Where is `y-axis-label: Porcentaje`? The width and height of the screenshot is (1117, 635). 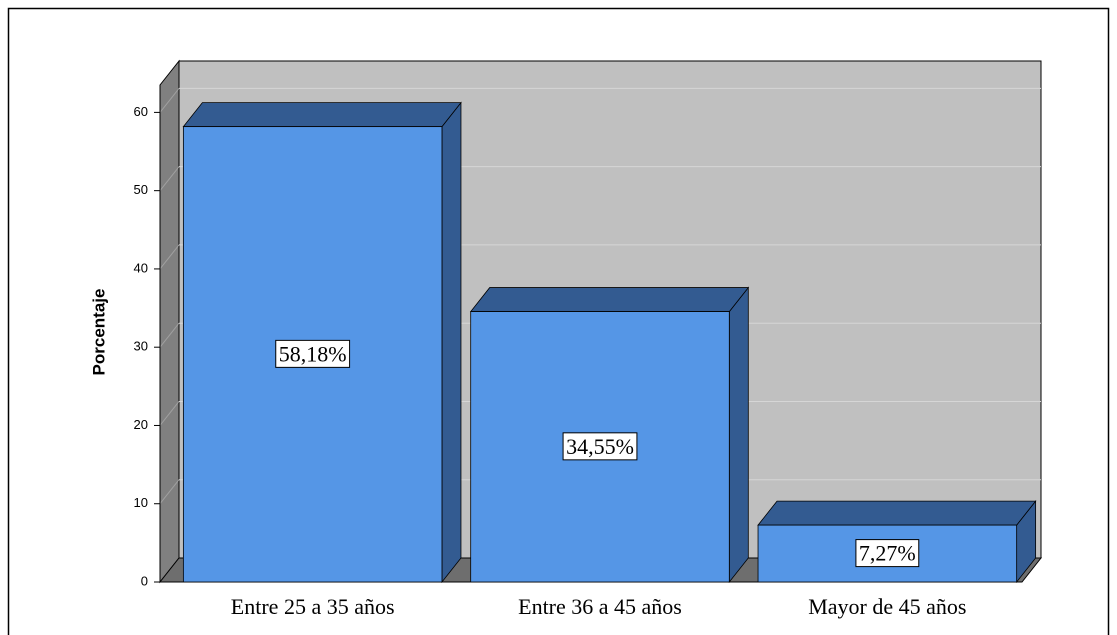 y-axis-label: Porcentaje is located at coordinates (98, 332).